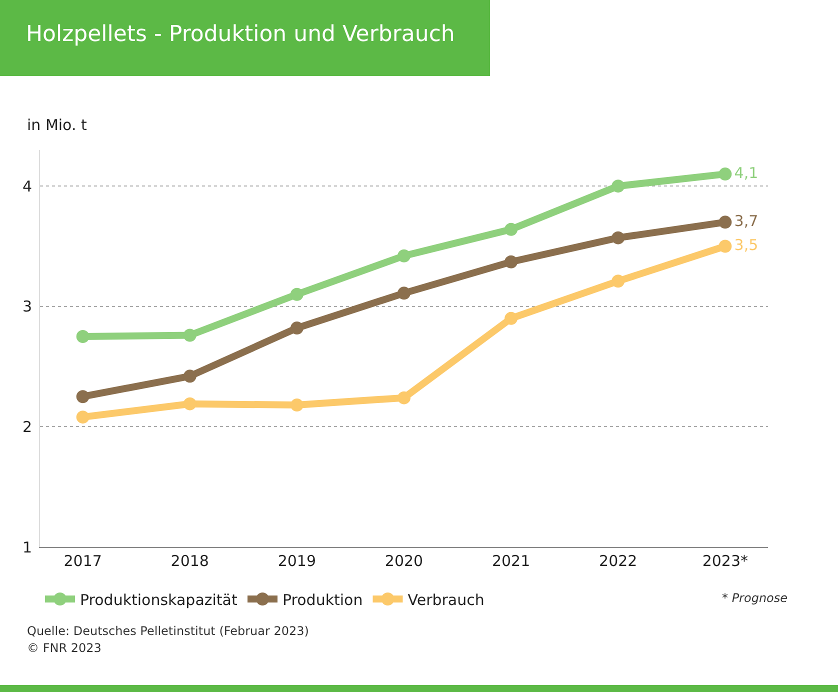 This screenshot has width=838, height=692. I want to click on text: * Prognose, so click(755, 598).